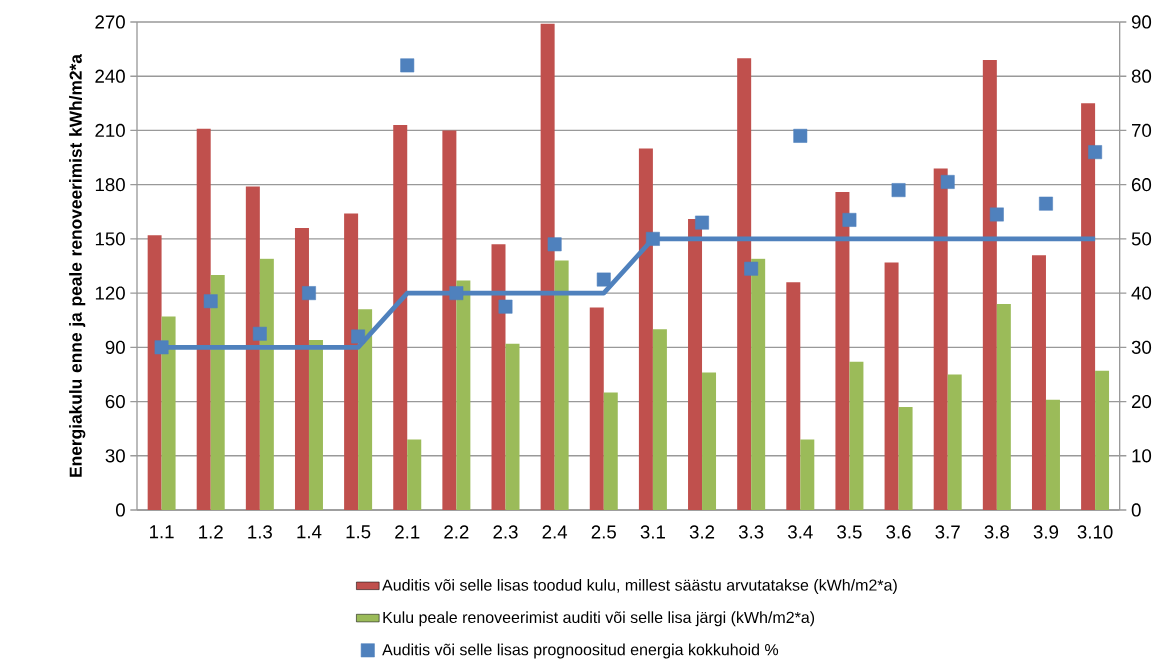 Image resolution: width=1175 pixels, height=663 pixels. Describe the element at coordinates (110, 239) in the screenshot. I see `y-tick-label: 150` at that location.